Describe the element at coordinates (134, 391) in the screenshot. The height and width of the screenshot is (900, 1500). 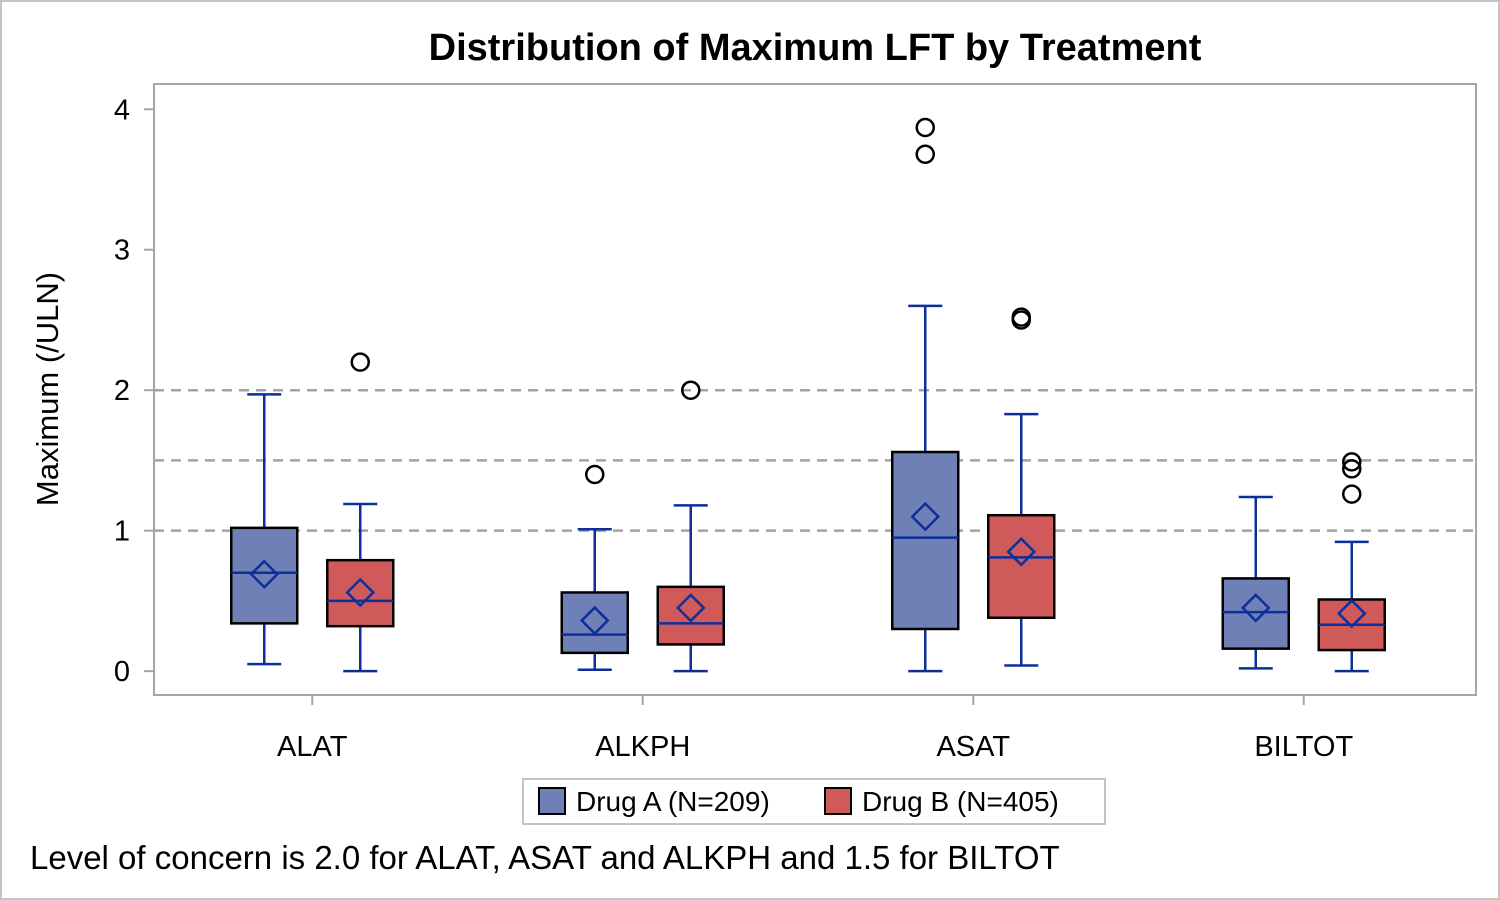
I see `y-axis: 0 1 2 3 4` at that location.